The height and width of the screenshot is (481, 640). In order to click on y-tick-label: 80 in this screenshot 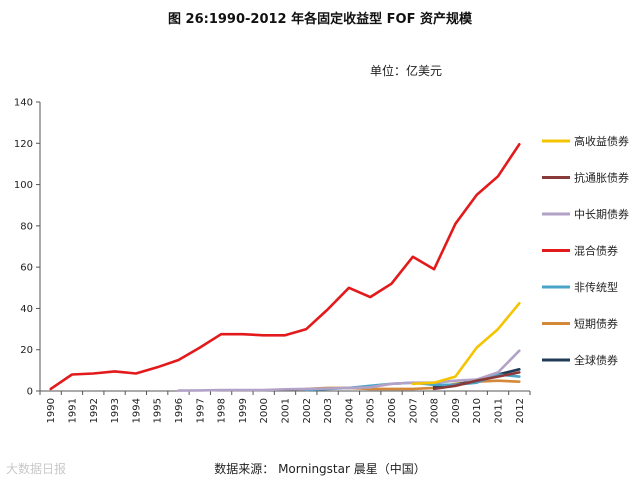, I will do `click(26, 226)`.